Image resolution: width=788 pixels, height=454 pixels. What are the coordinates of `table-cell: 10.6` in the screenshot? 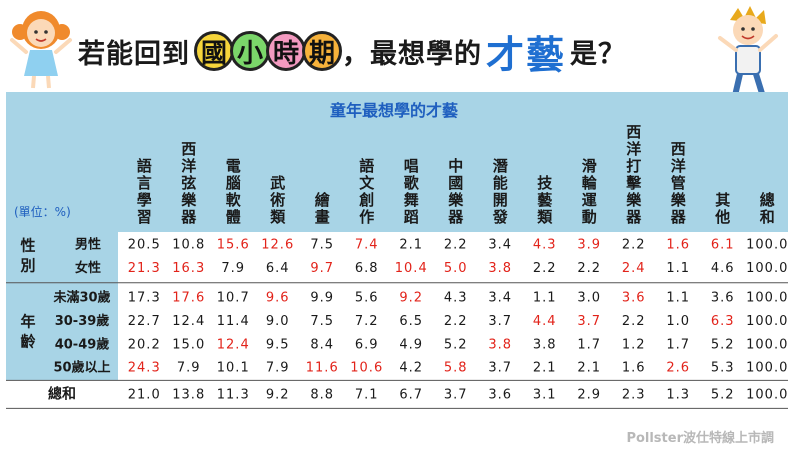 It's located at (366, 368).